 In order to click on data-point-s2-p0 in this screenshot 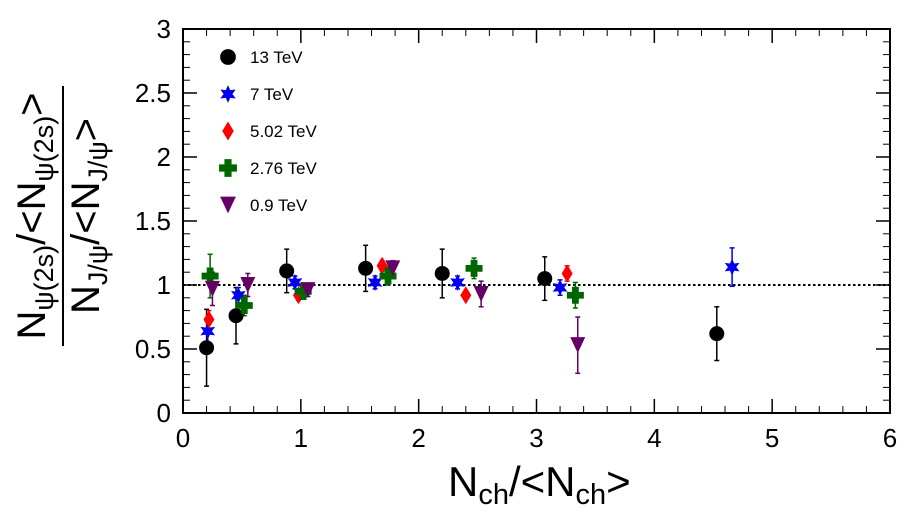, I will do `click(209, 319)`.